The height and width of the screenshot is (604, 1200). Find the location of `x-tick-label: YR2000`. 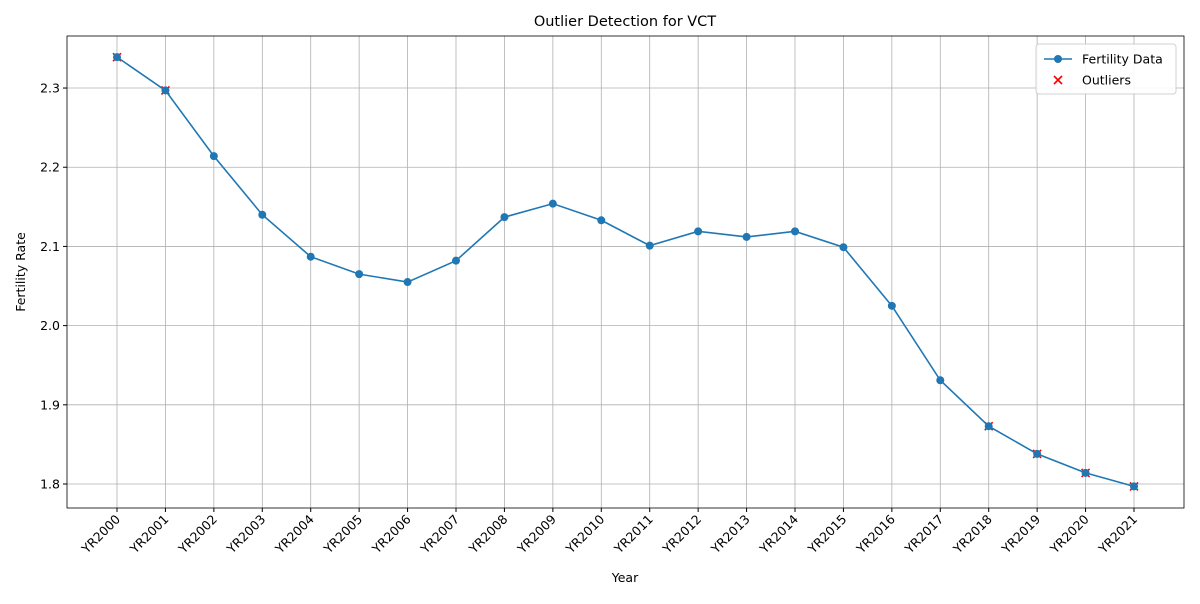

x-tick-label: YR2000 is located at coordinates (100, 533).